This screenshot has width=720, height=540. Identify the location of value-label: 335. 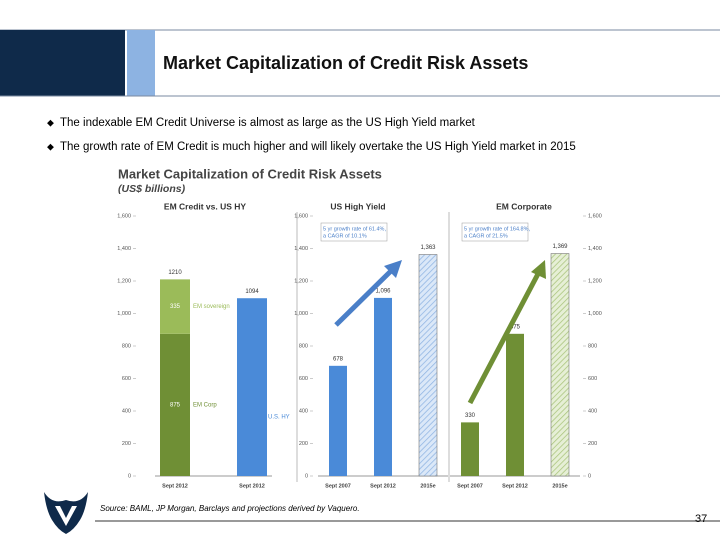
(175, 307).